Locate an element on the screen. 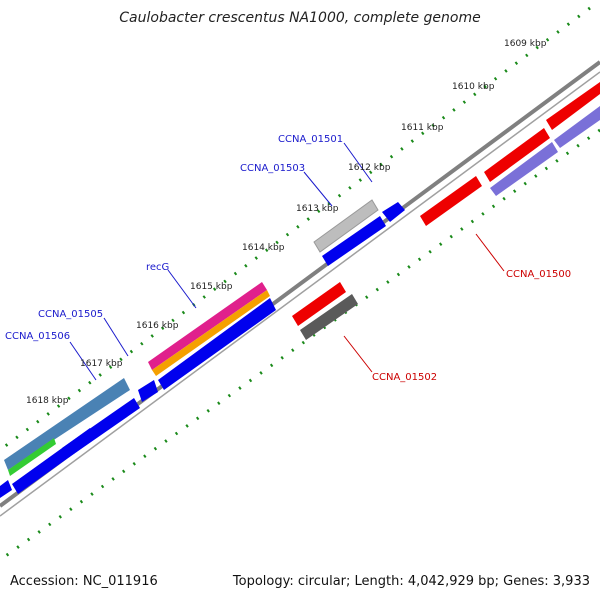  tick-label: 1610 kbp is located at coordinates (473, 87).